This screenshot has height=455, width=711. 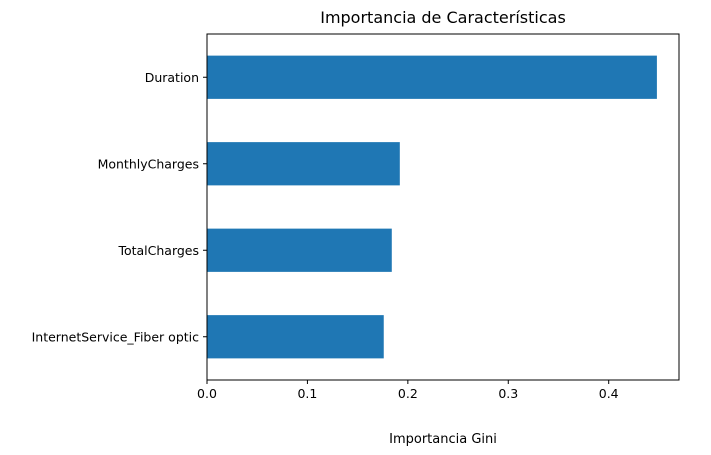 What do you see at coordinates (432, 77) in the screenshot?
I see `bar-duration` at bounding box center [432, 77].